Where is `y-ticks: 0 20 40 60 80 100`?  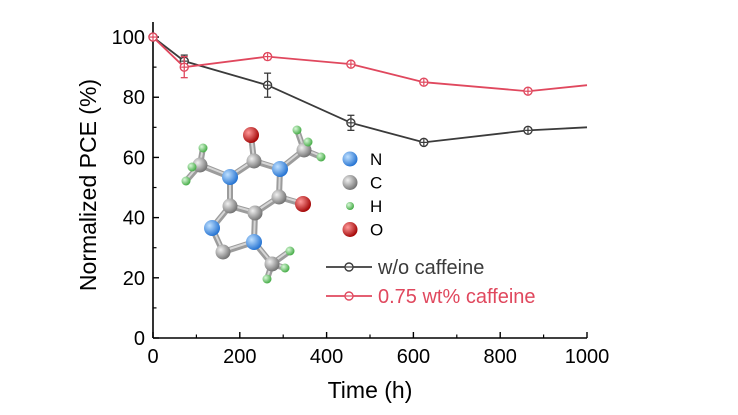
y-ticks: 0 20 40 60 80 100 is located at coordinates (135, 188).